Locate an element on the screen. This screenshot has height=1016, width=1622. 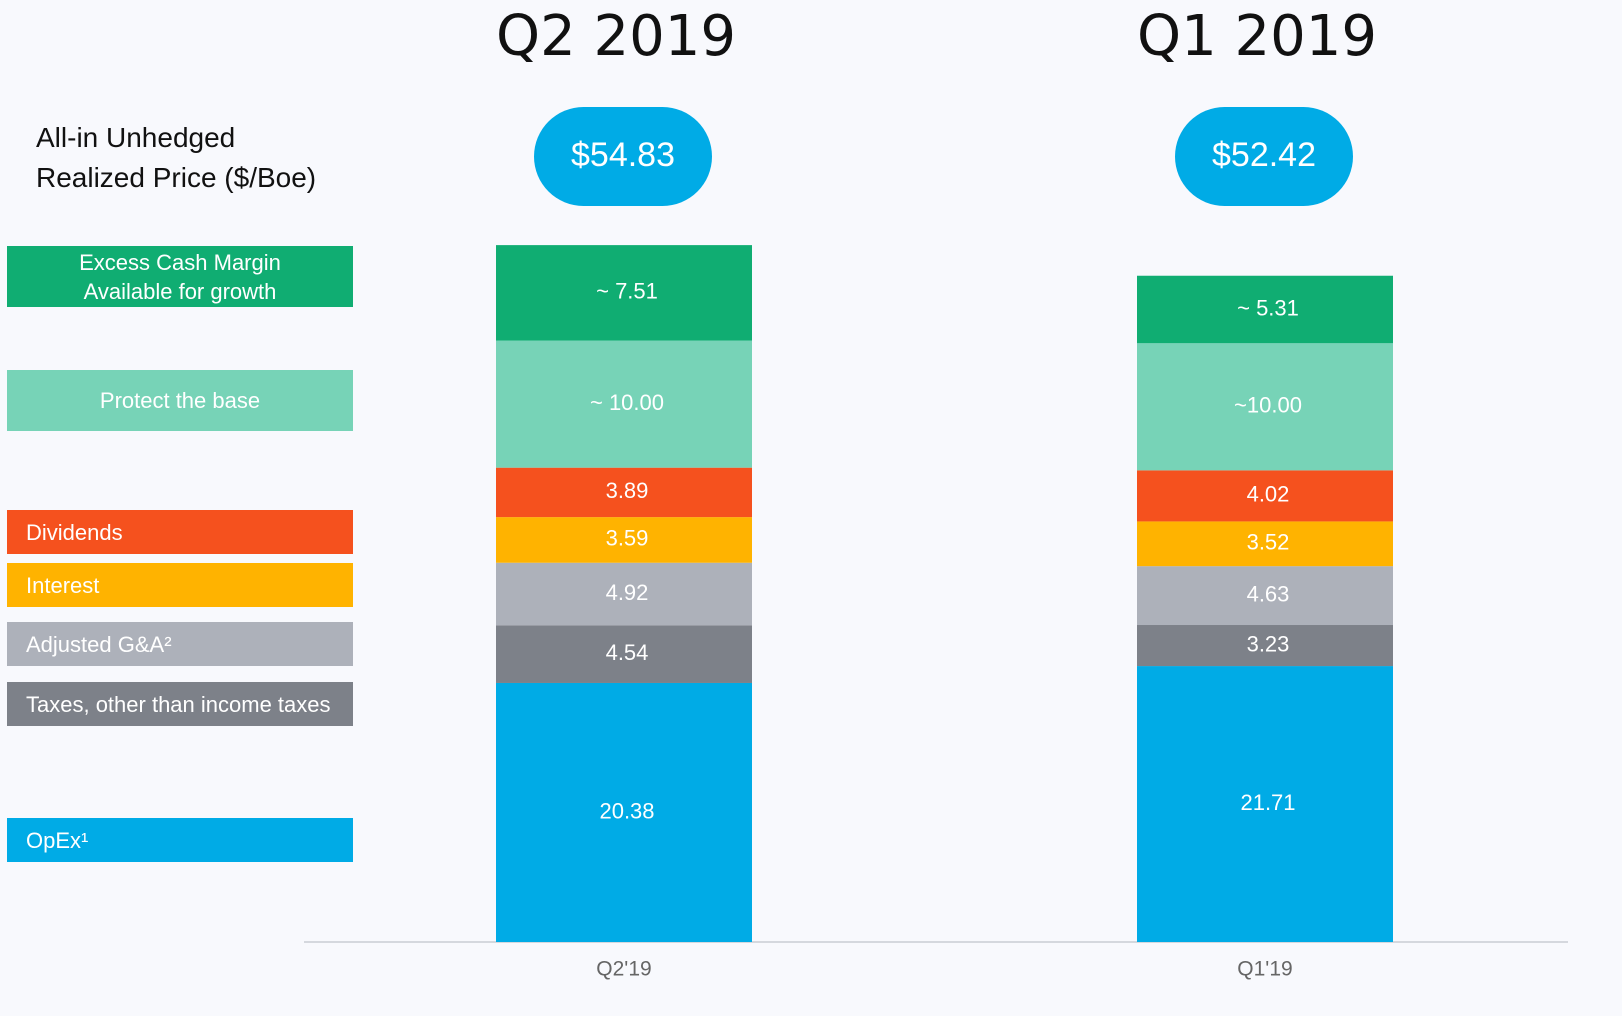
data-label: 4.92 is located at coordinates (627, 592).